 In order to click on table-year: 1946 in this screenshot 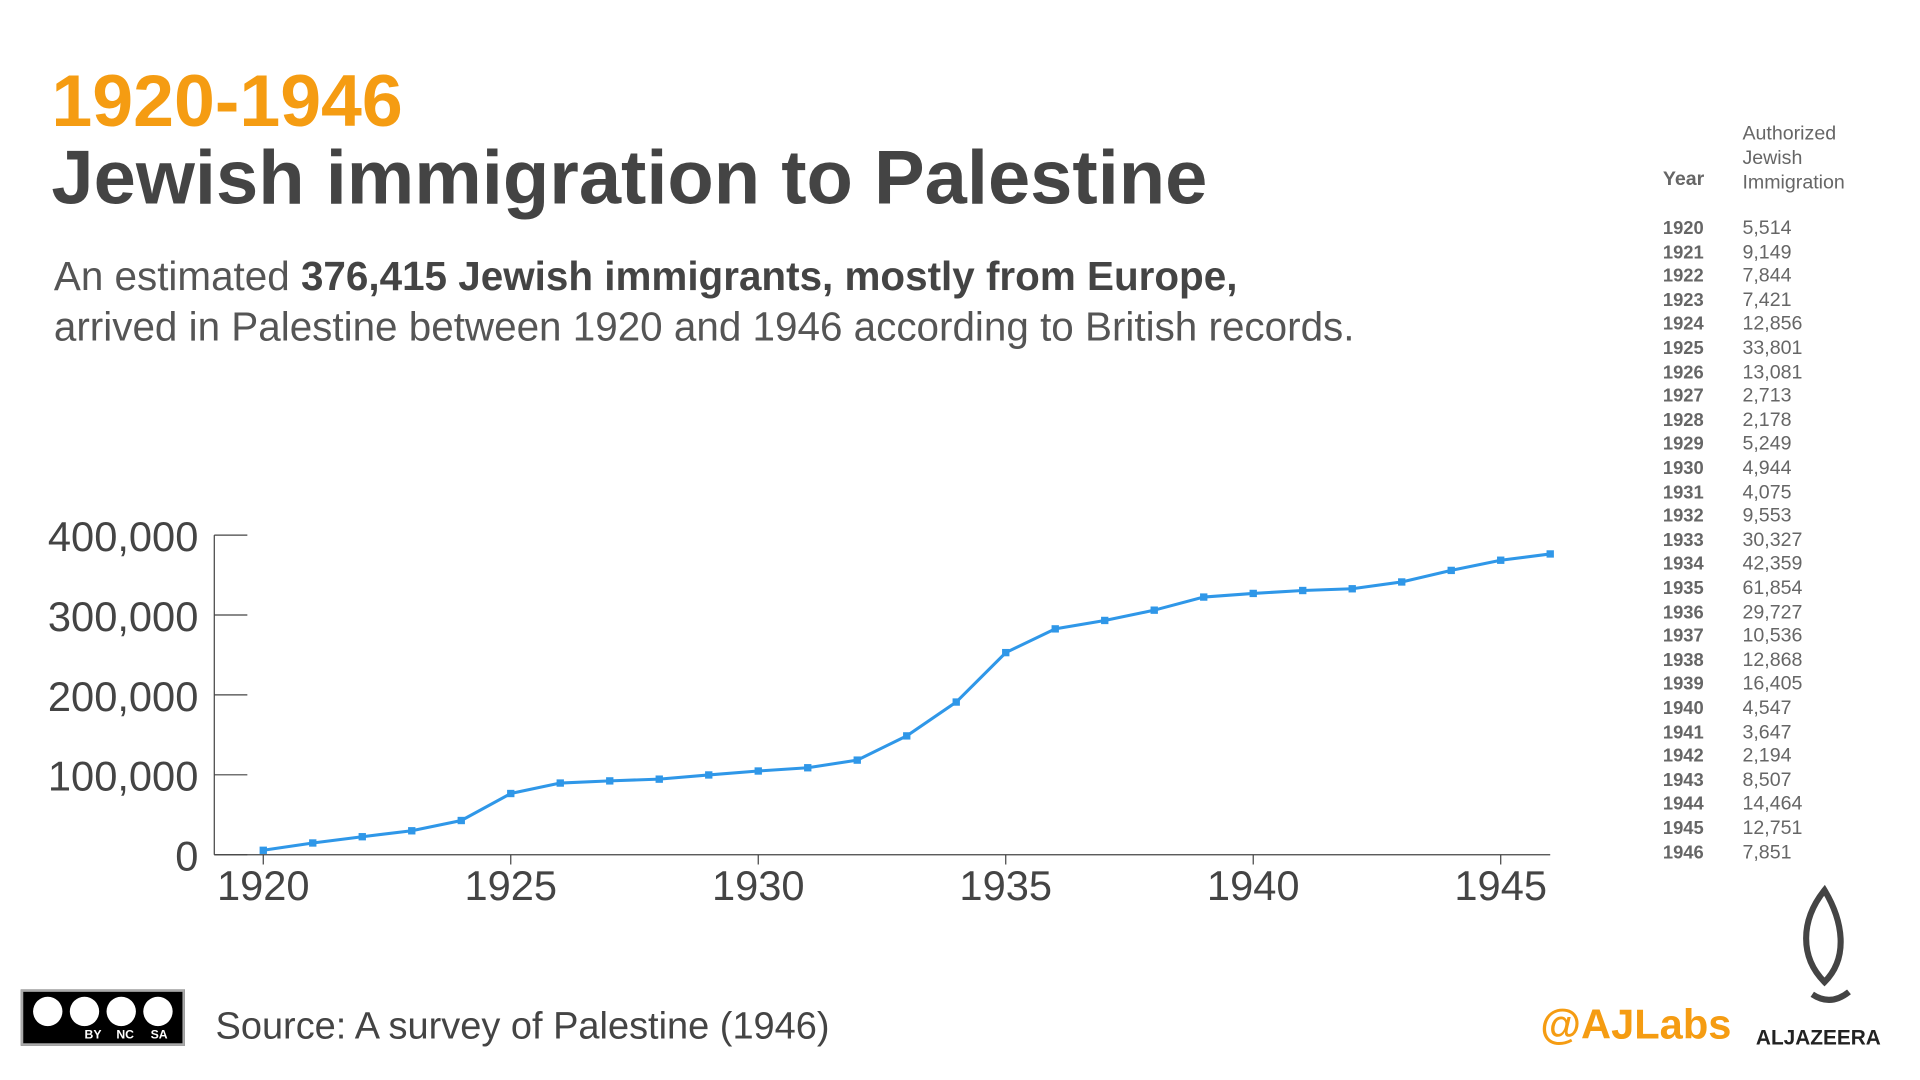, I will do `click(1683, 852)`.